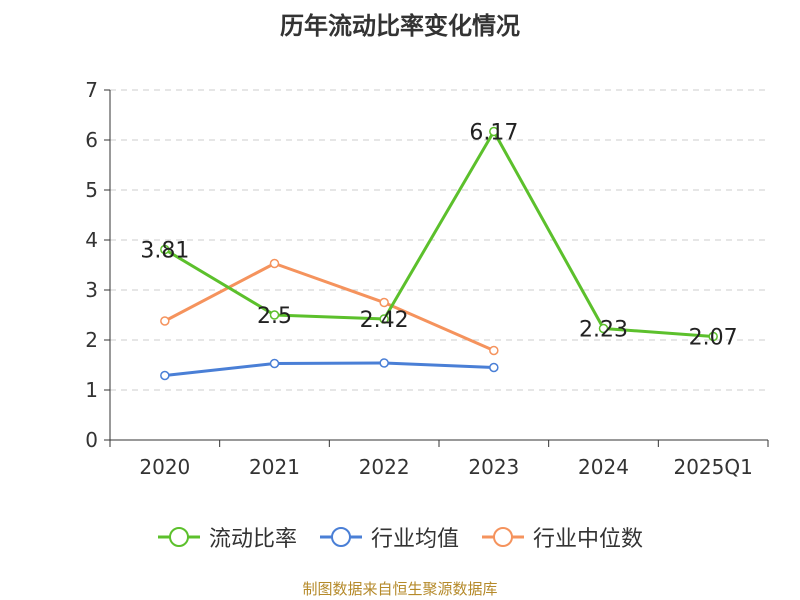  I want to click on x-tick-label: 2020, so click(164, 467).